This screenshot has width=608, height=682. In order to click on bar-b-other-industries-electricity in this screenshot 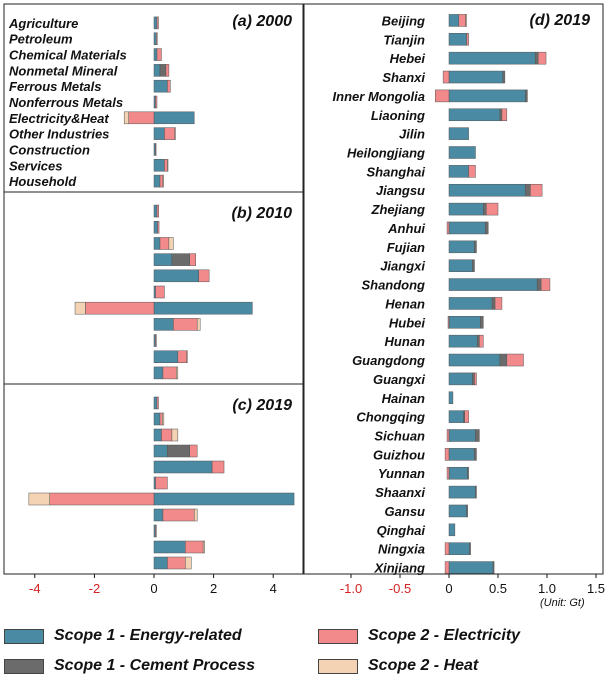, I will do `click(185, 324)`.